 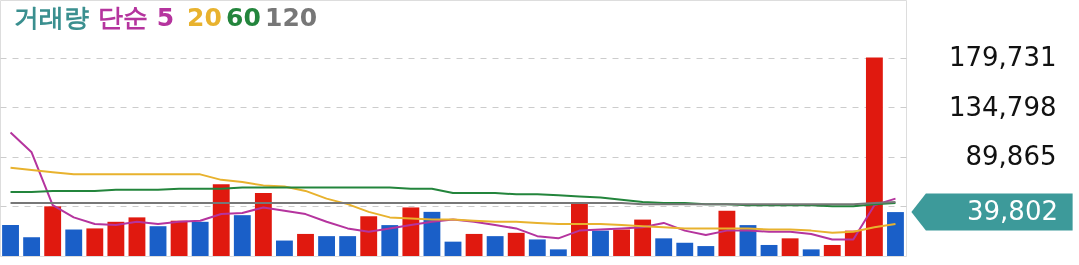 What do you see at coordinates (1012, 211) in the screenshot?
I see `text: 39,802` at bounding box center [1012, 211].